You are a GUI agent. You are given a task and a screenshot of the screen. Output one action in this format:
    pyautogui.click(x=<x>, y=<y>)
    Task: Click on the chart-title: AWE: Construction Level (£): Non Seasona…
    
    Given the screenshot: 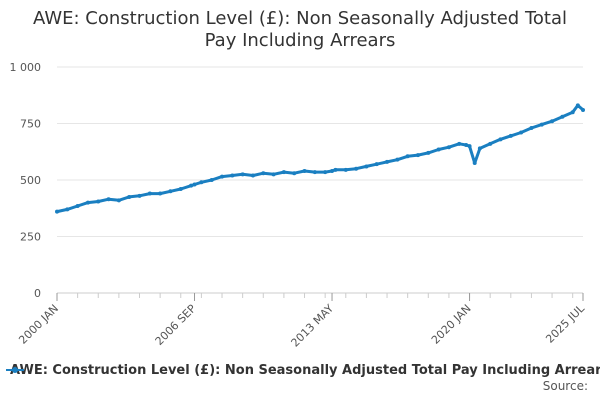 What is the action you would take?
    pyautogui.click(x=299, y=29)
    